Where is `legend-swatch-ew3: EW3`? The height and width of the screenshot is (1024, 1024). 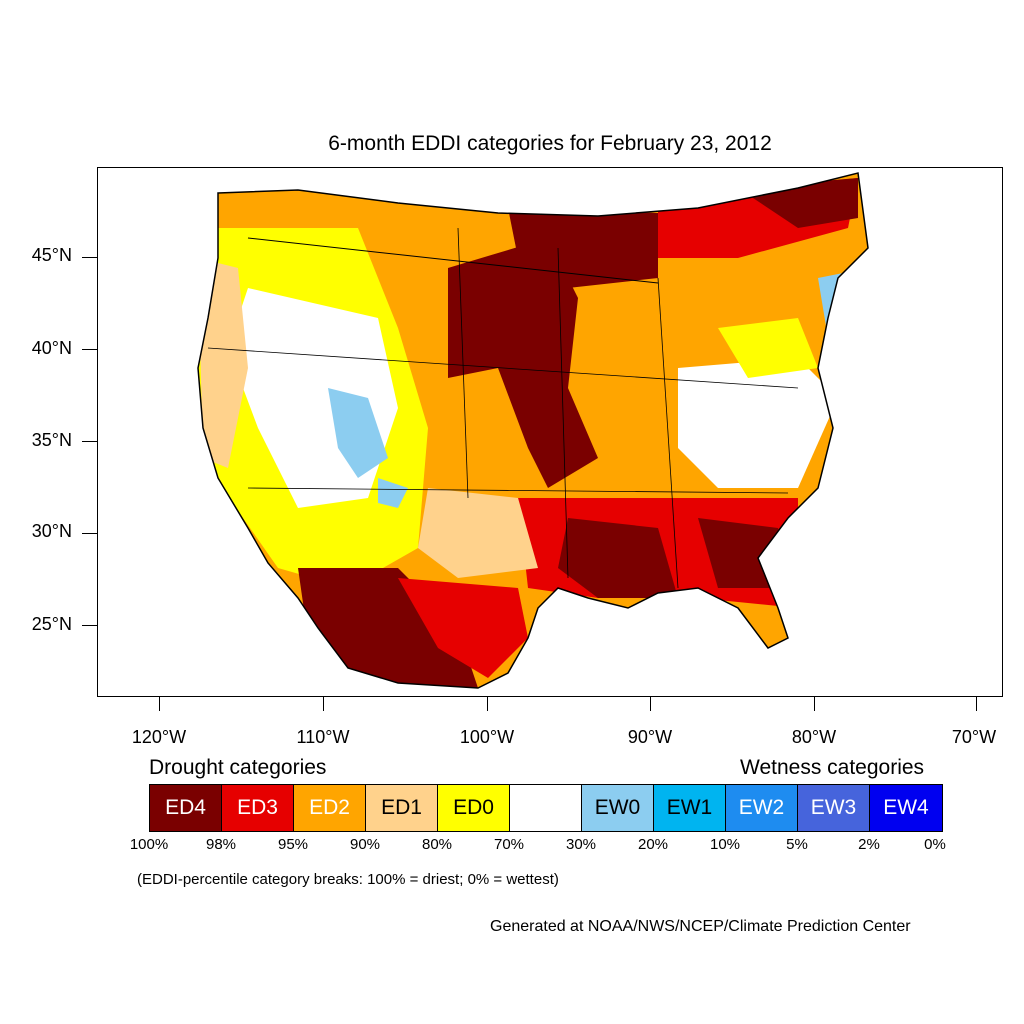 legend-swatch-ew3: EW3 is located at coordinates (834, 808).